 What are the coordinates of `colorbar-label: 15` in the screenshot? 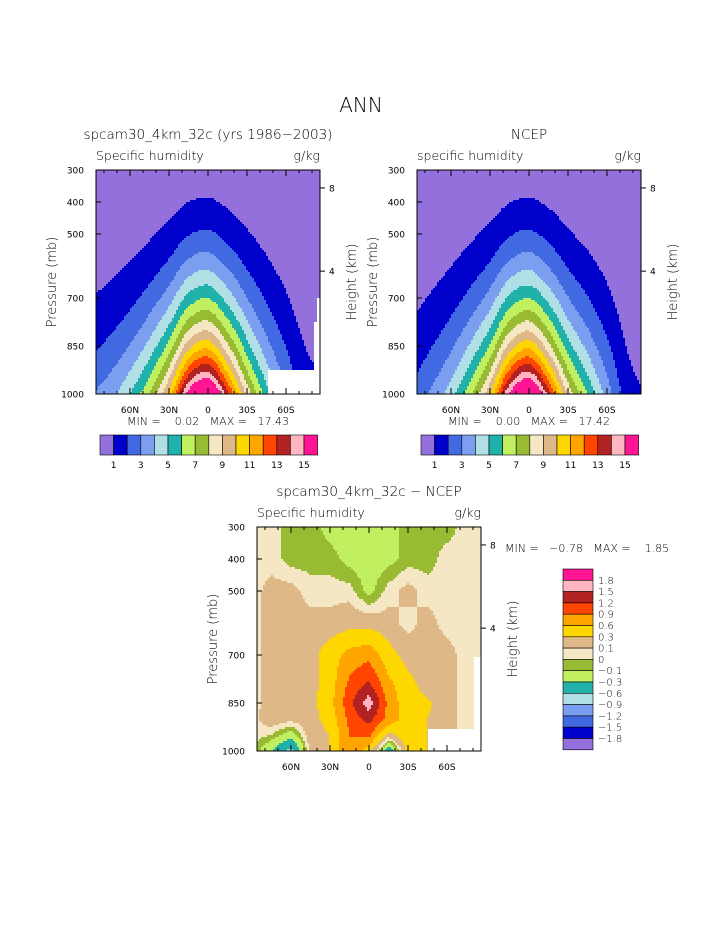 It's located at (303, 466).